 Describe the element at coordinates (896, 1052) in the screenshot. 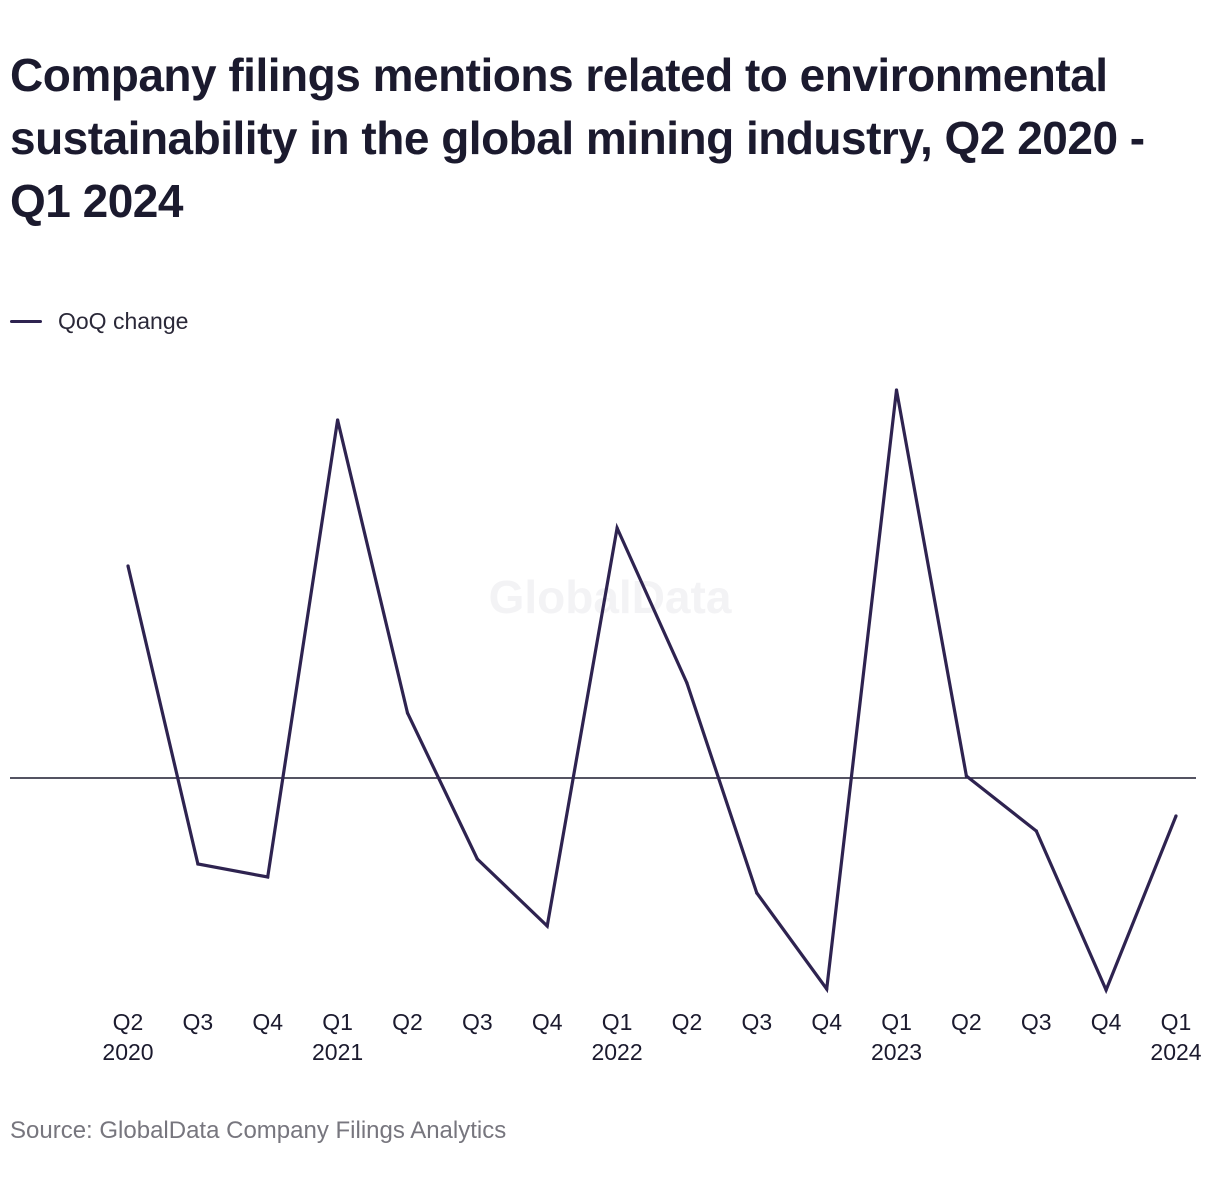

I see `x-tick-label-year: 2023` at that location.